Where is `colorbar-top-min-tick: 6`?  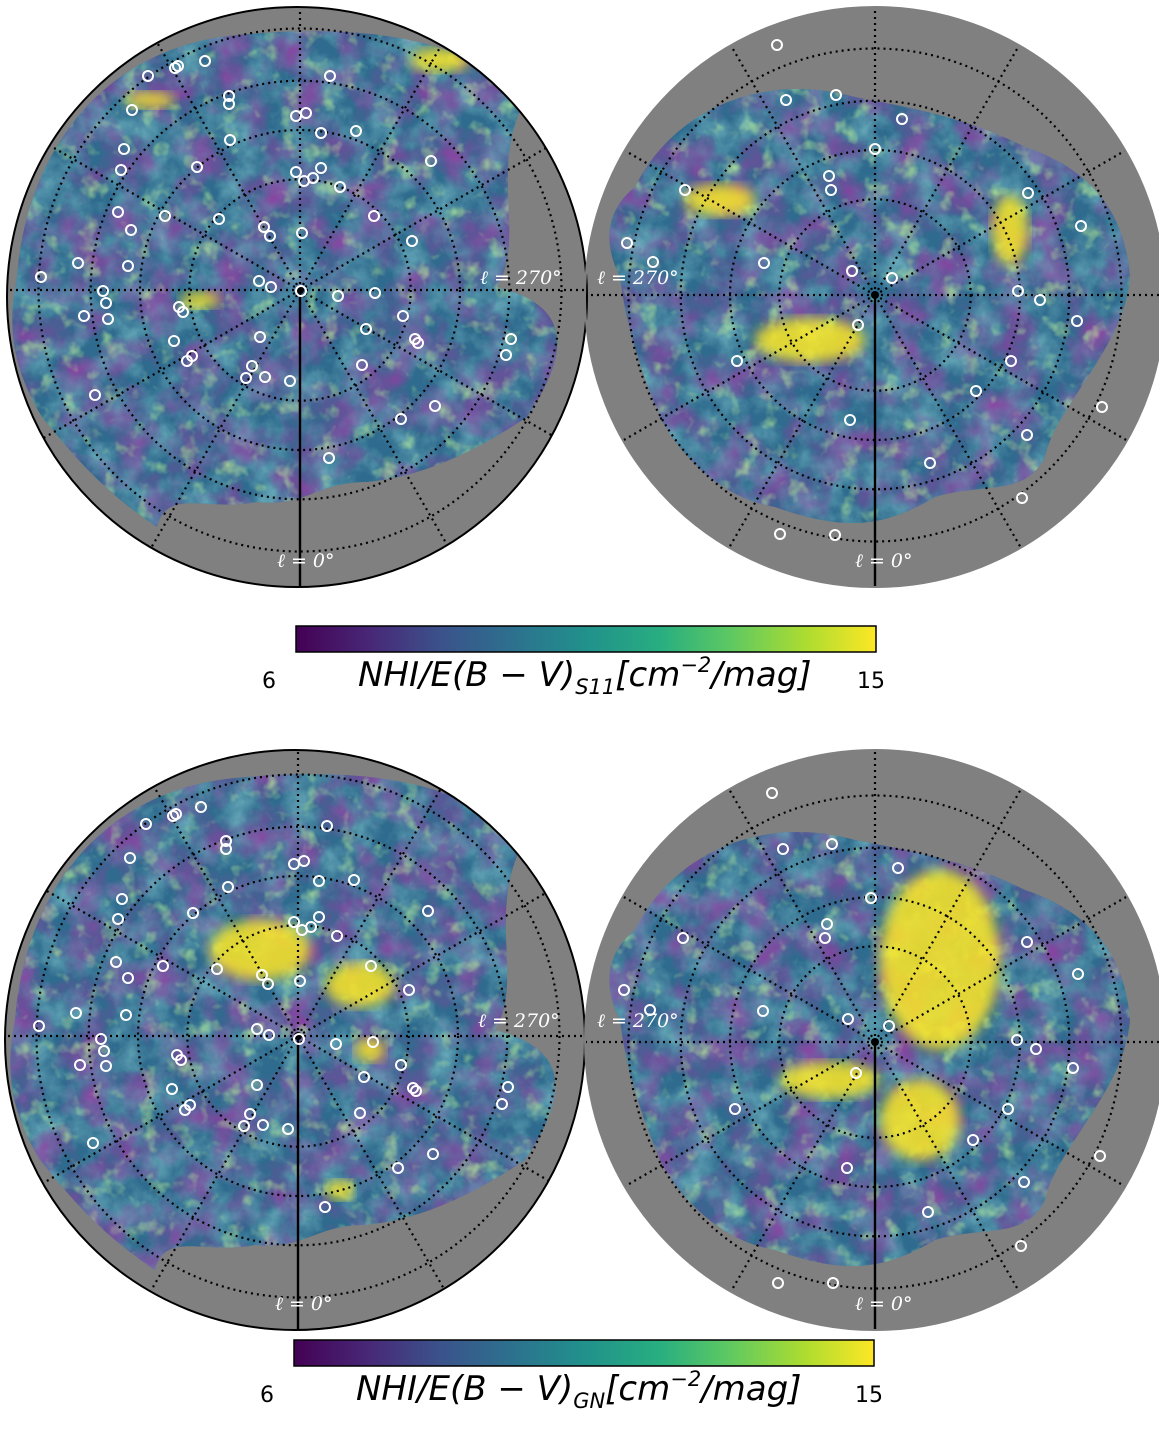 colorbar-top-min-tick: 6 is located at coordinates (269, 681).